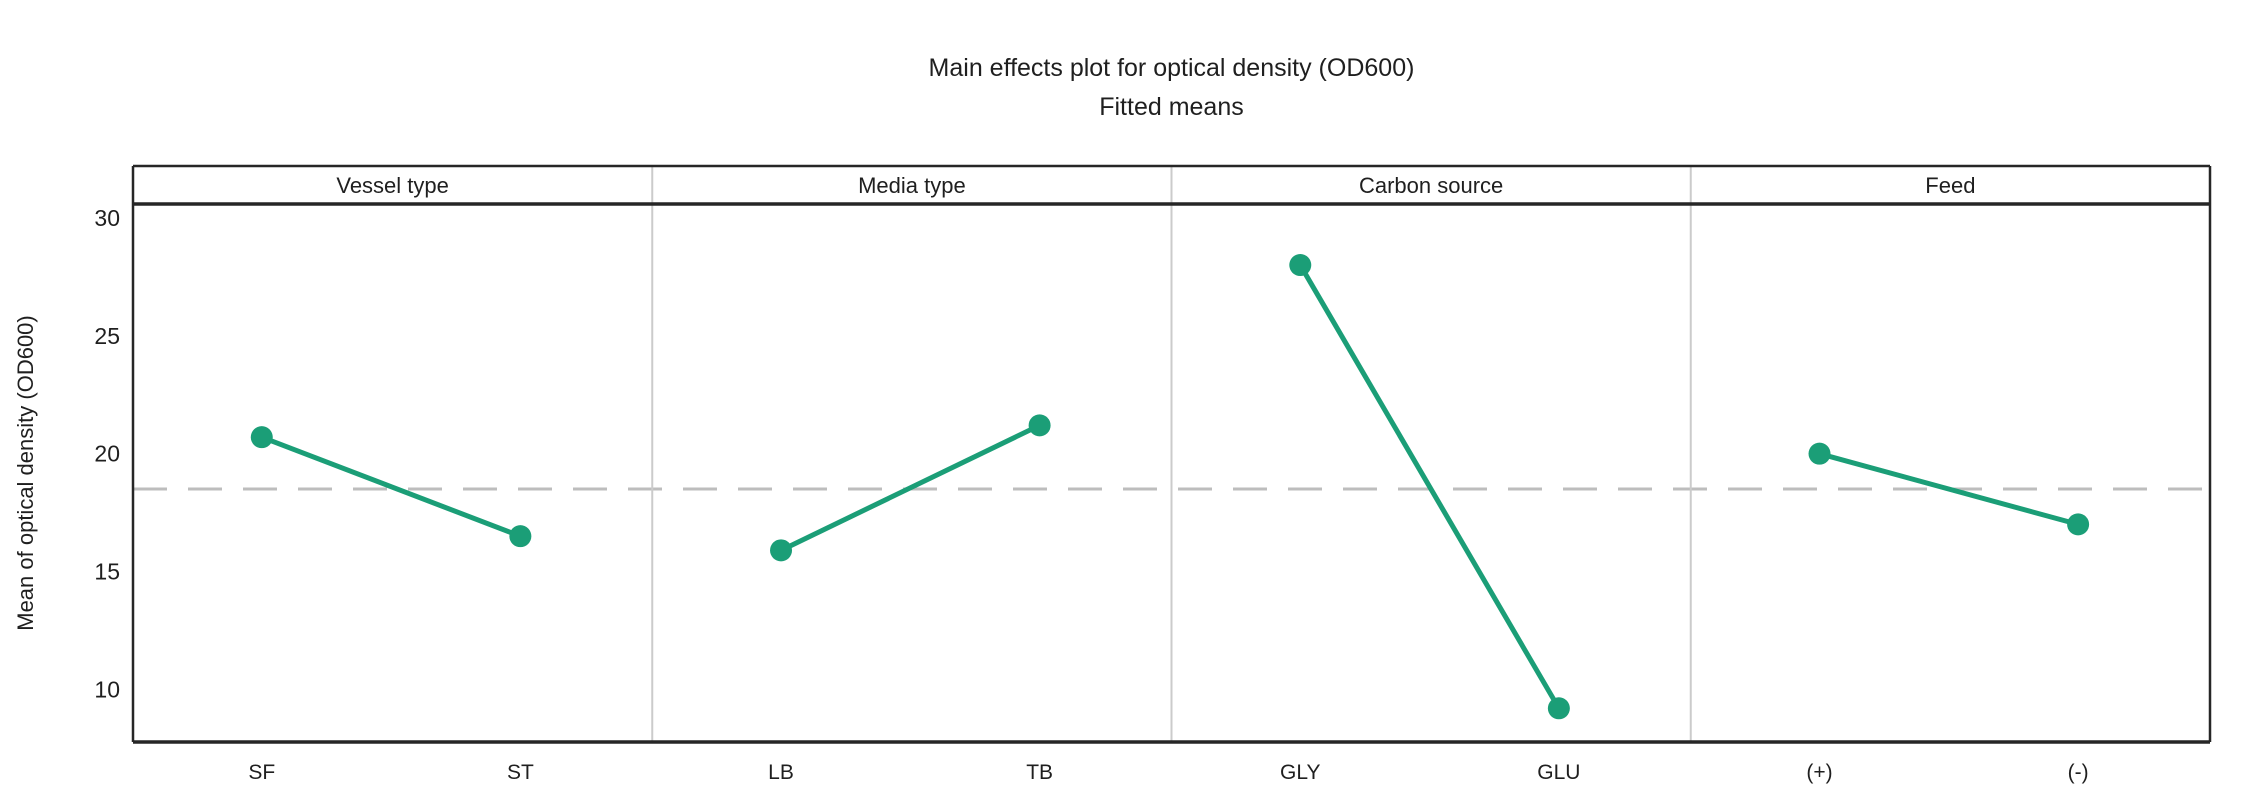 This screenshot has height=802, width=2243. Describe the element at coordinates (1558, 772) in the screenshot. I see `x-category-label: GLU` at that location.